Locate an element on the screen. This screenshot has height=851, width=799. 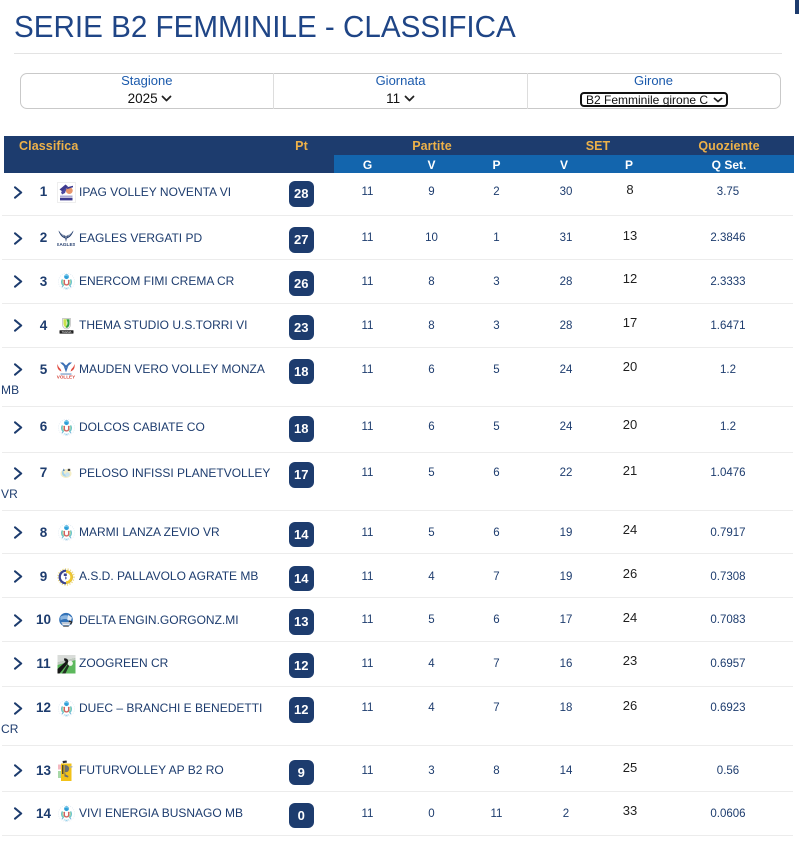
svg-text: VOLLEY is located at coordinates (66, 376).